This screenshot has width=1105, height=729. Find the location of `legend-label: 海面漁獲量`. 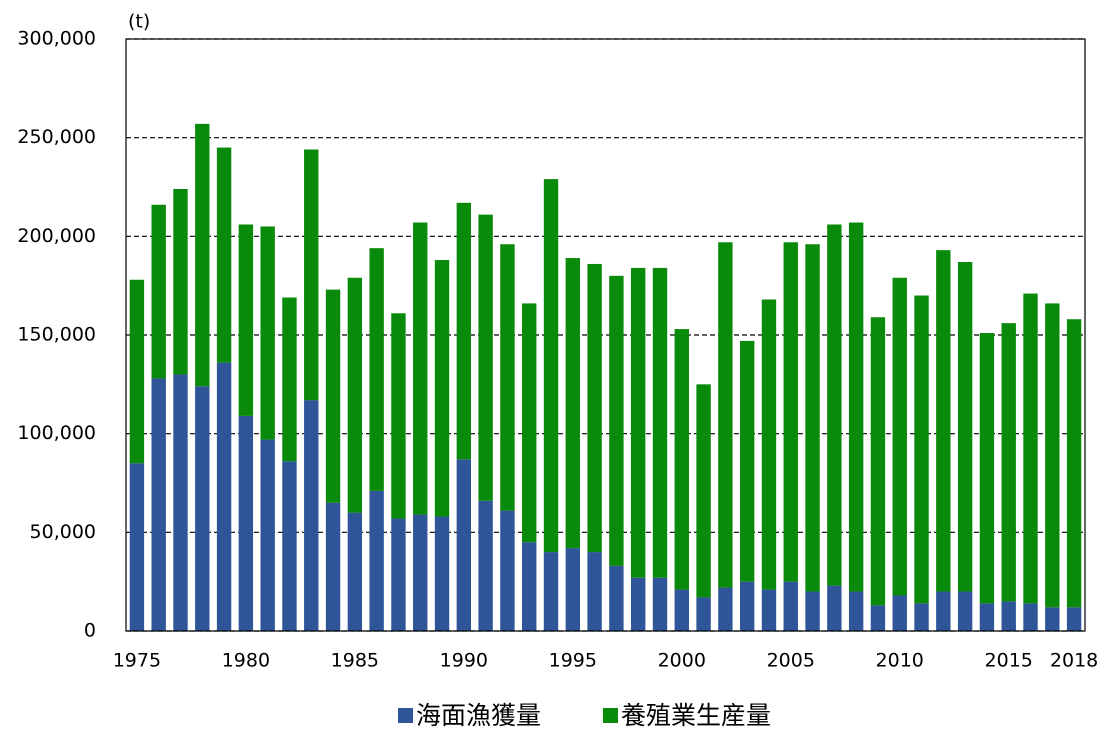

legend-label: 海面漁獲量 is located at coordinates (478, 715).